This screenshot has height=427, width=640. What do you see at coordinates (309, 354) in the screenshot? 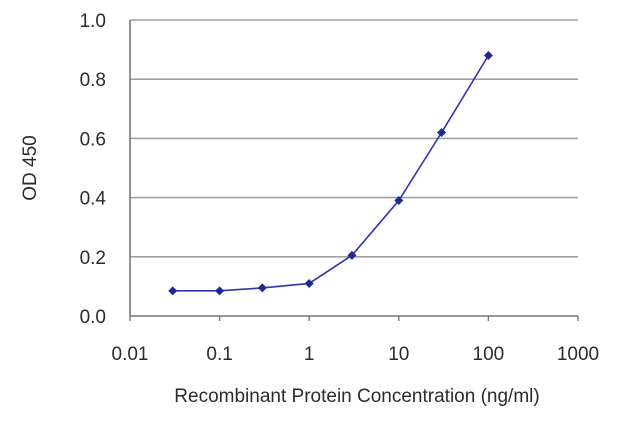
I see `x-tick-label-2: 1` at bounding box center [309, 354].